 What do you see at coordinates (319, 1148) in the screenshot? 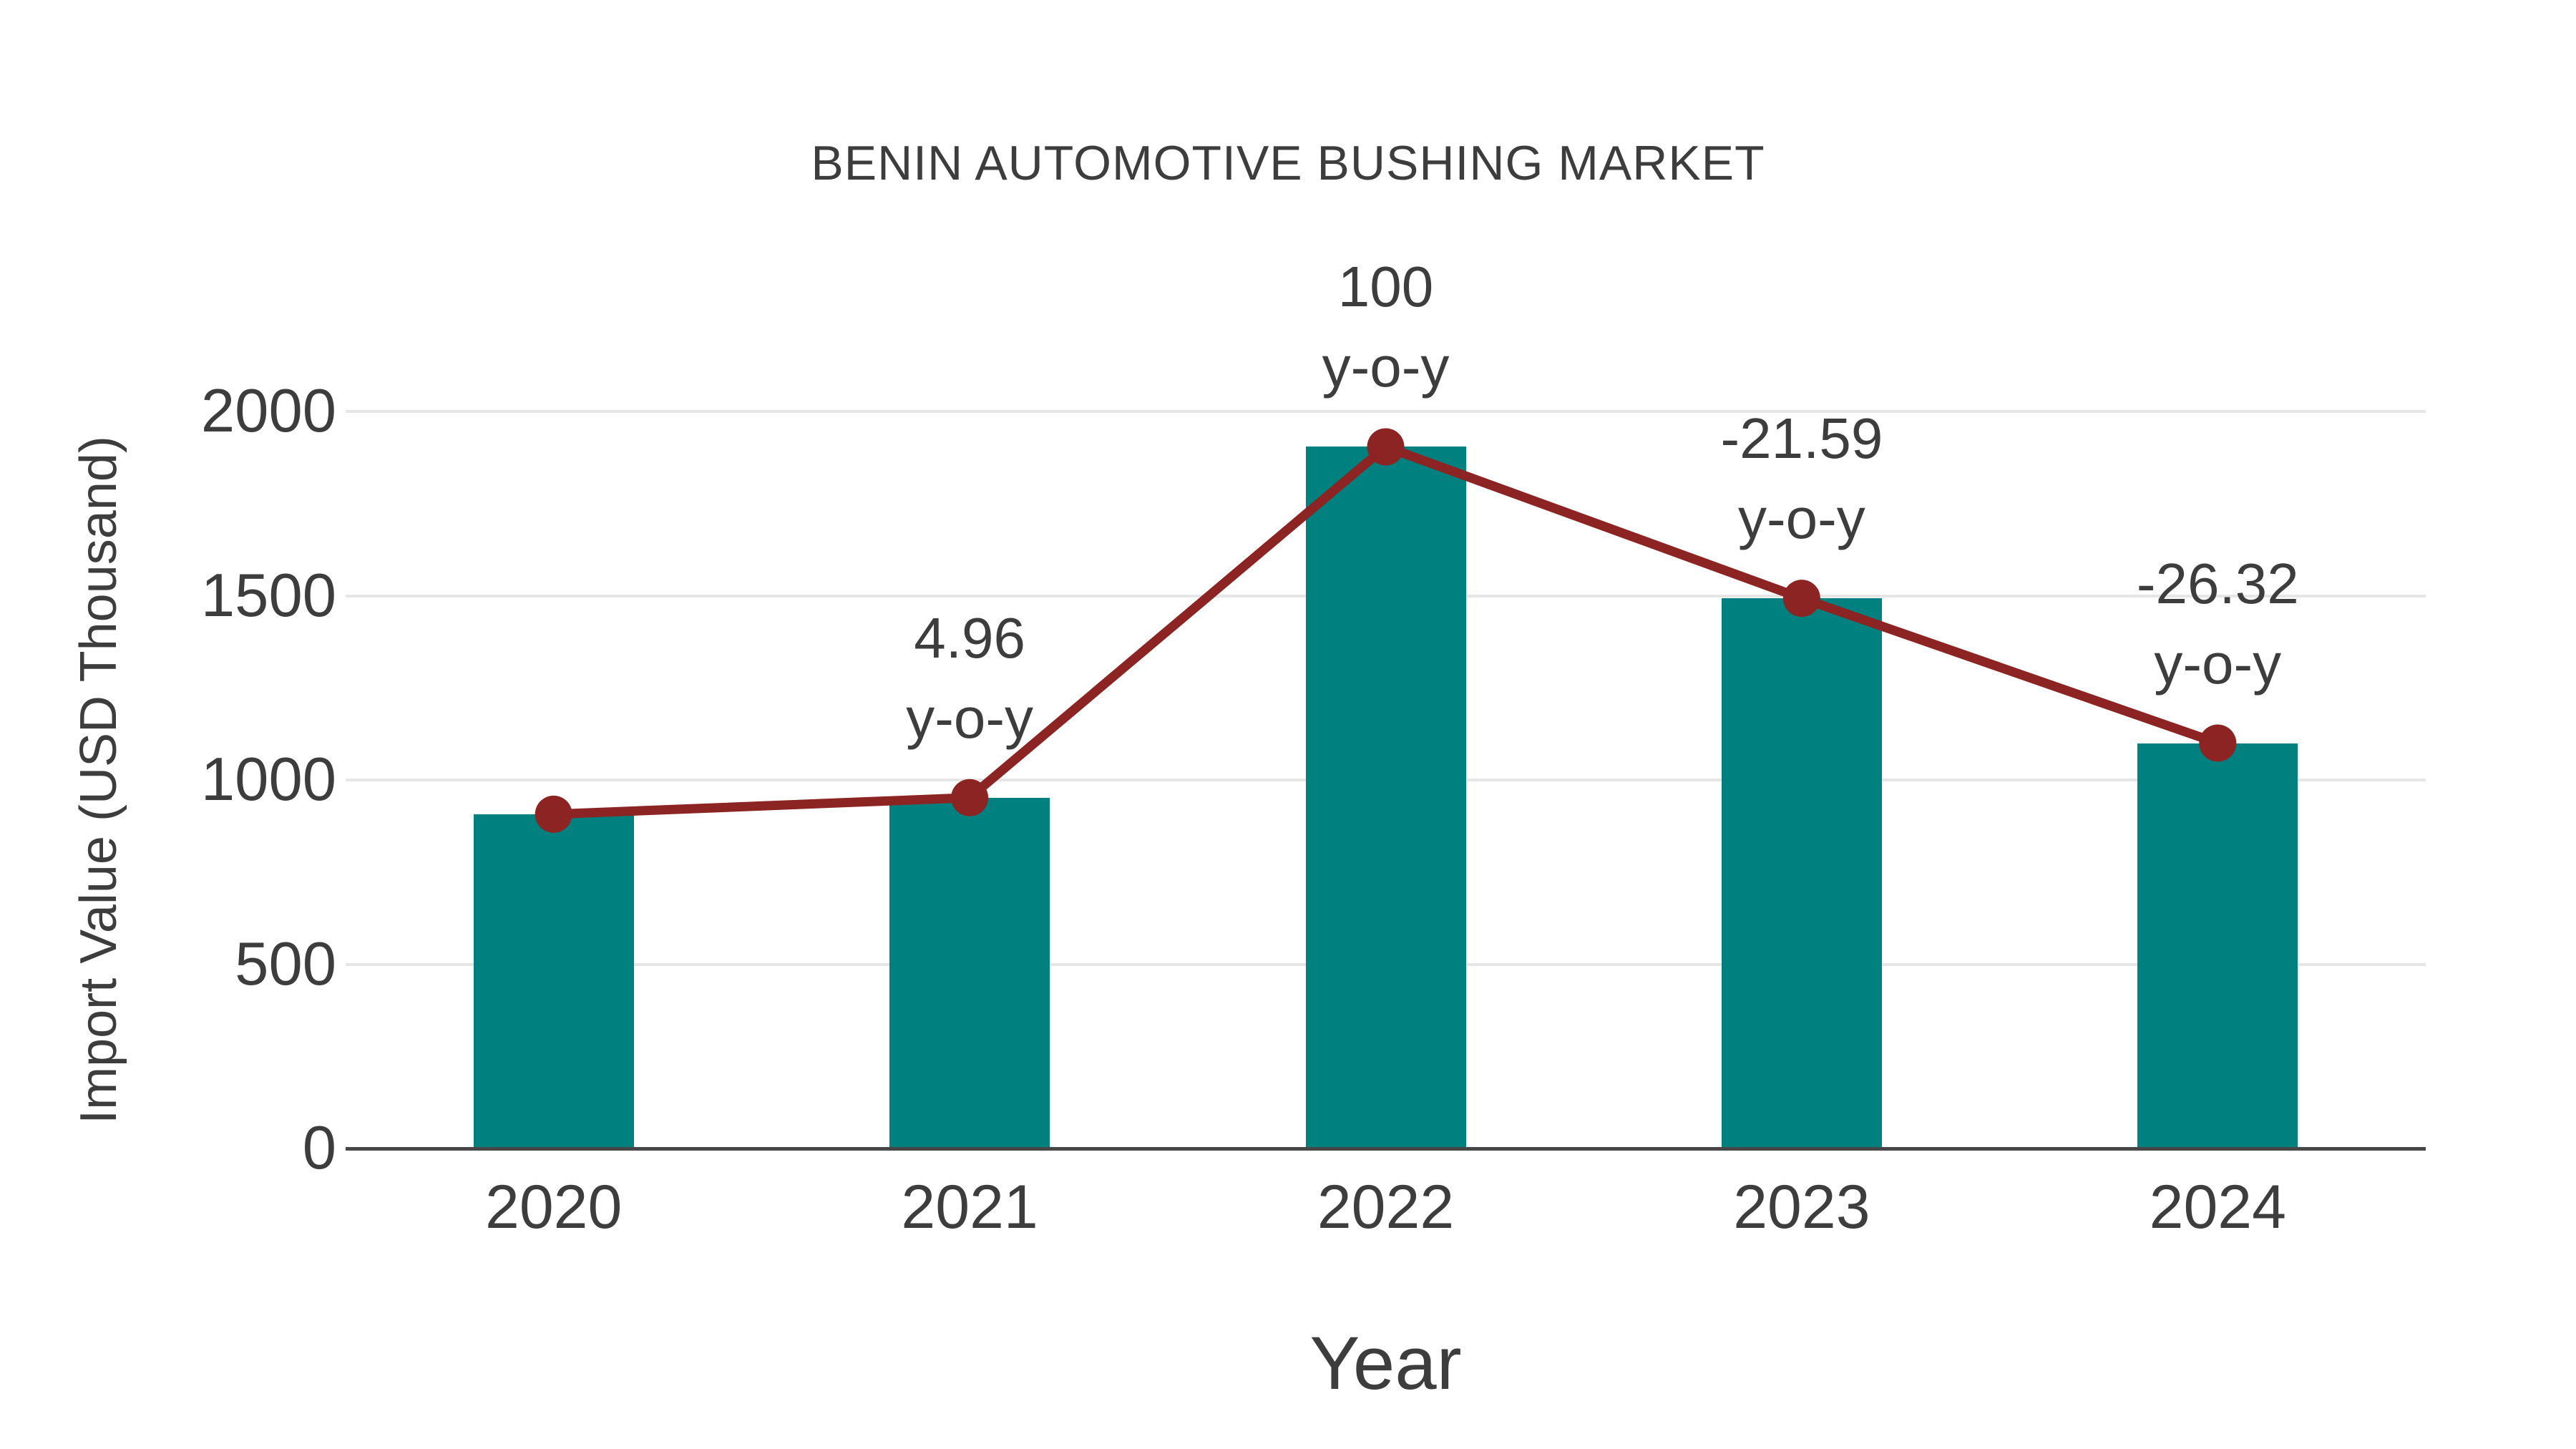
I see `y-tick-label-0: 0` at bounding box center [319, 1148].